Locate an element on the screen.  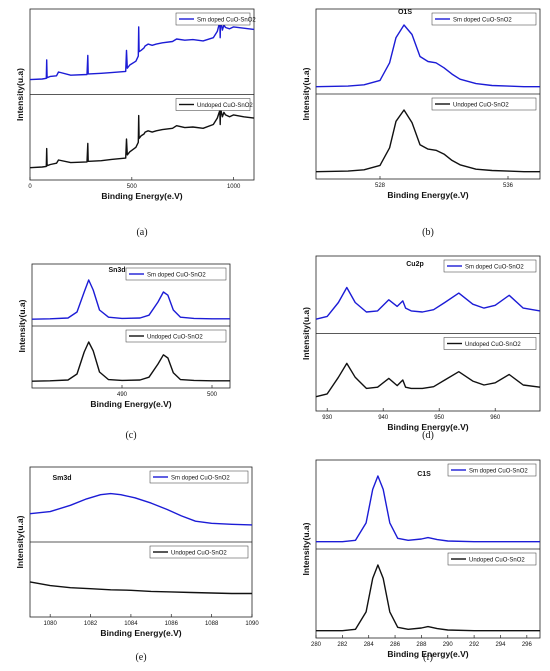
x-tick-label: 280 is located at coordinates (316, 645).